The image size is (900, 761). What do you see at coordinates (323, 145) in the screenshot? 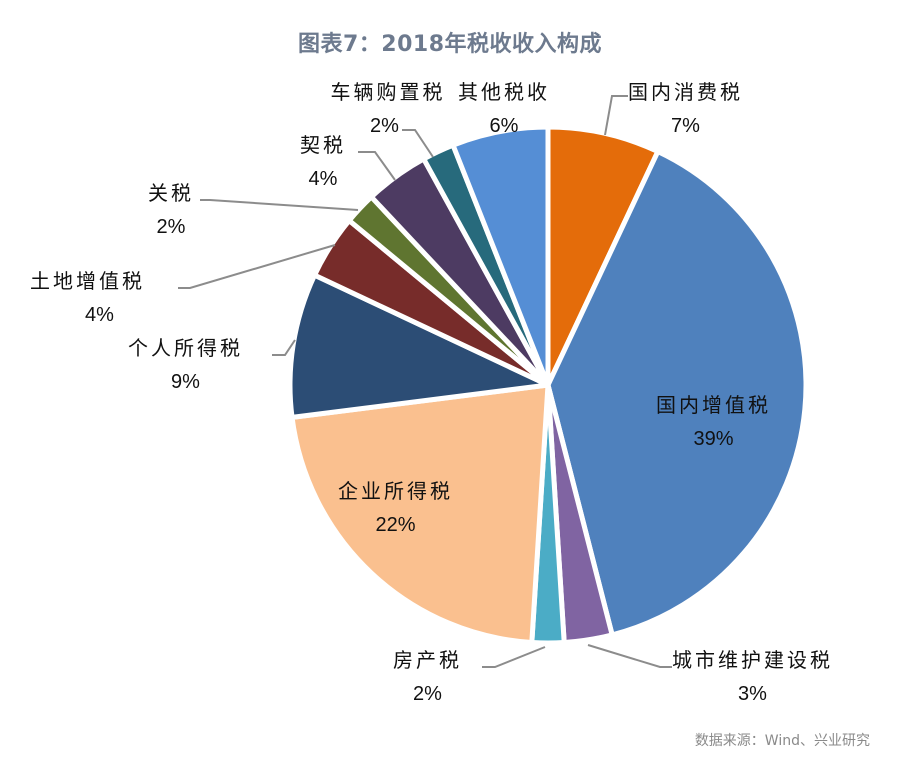
I see `label-name: 契税` at bounding box center [323, 145].